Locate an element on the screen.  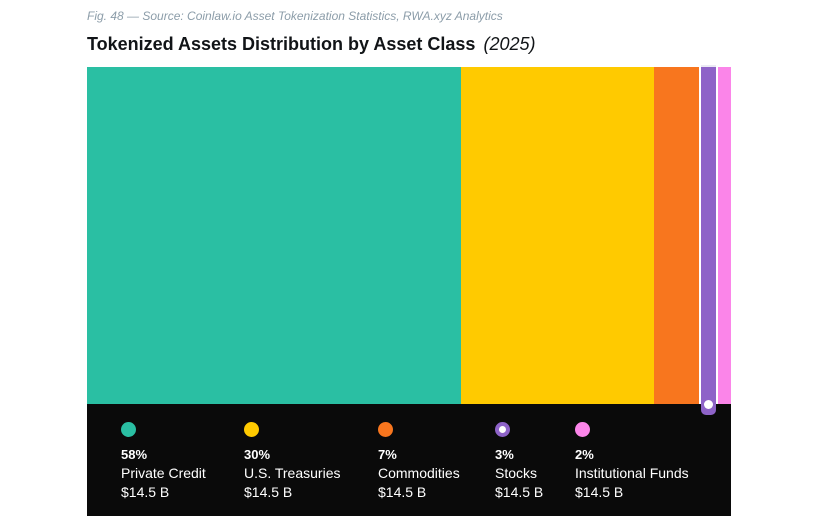
legend-percent: 58% is located at coordinates (134, 454).